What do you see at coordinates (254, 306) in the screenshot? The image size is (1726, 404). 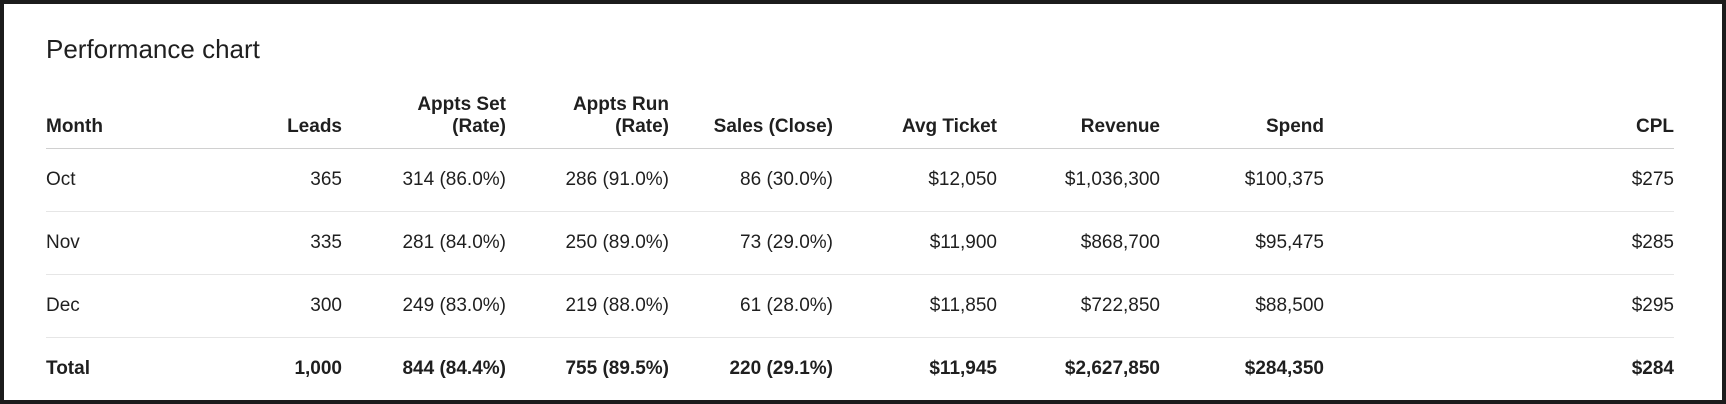 I see `cell-leads: 300` at bounding box center [254, 306].